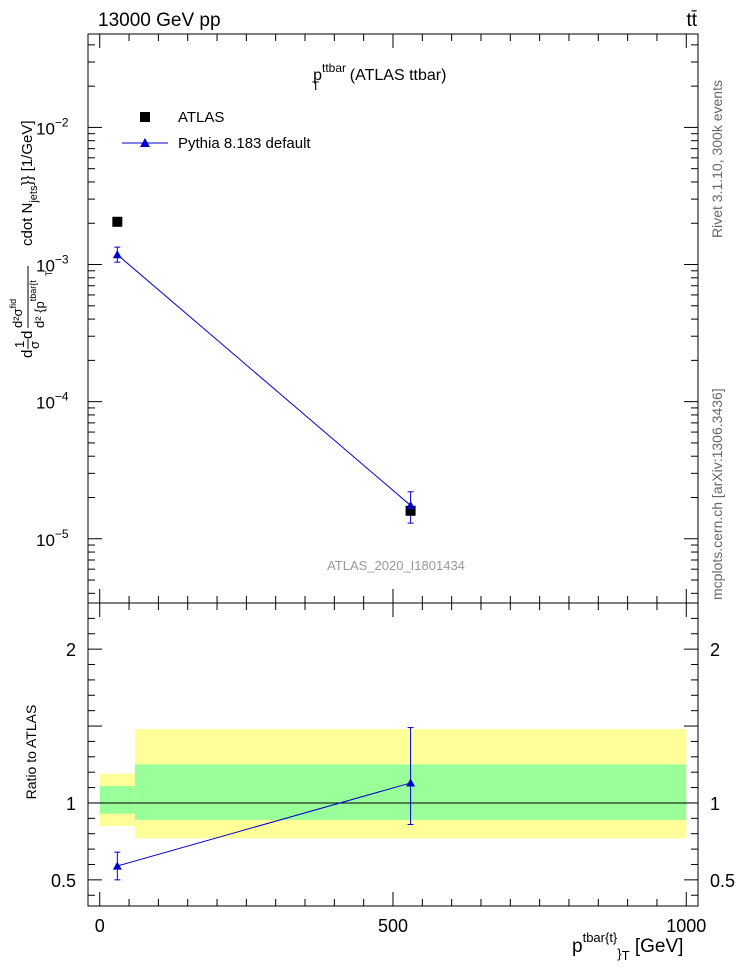 Image resolution: width=746 pixels, height=972 pixels. What do you see at coordinates (264, 380) in the screenshot?
I see `mc-line` at bounding box center [264, 380].